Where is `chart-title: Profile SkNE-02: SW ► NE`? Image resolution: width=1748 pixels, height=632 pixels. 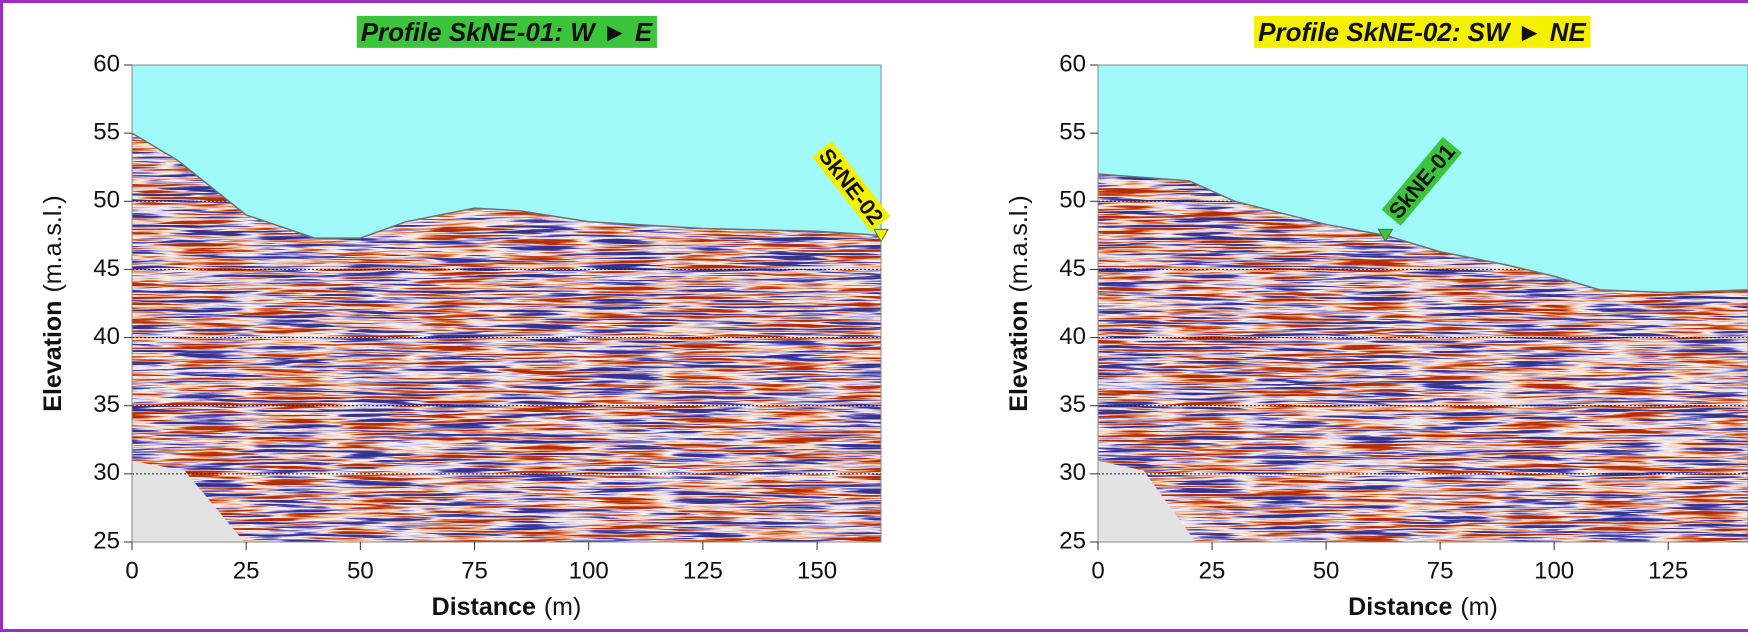
chart-title: Profile SkNE-02: SW ► NE is located at coordinates (1422, 32).